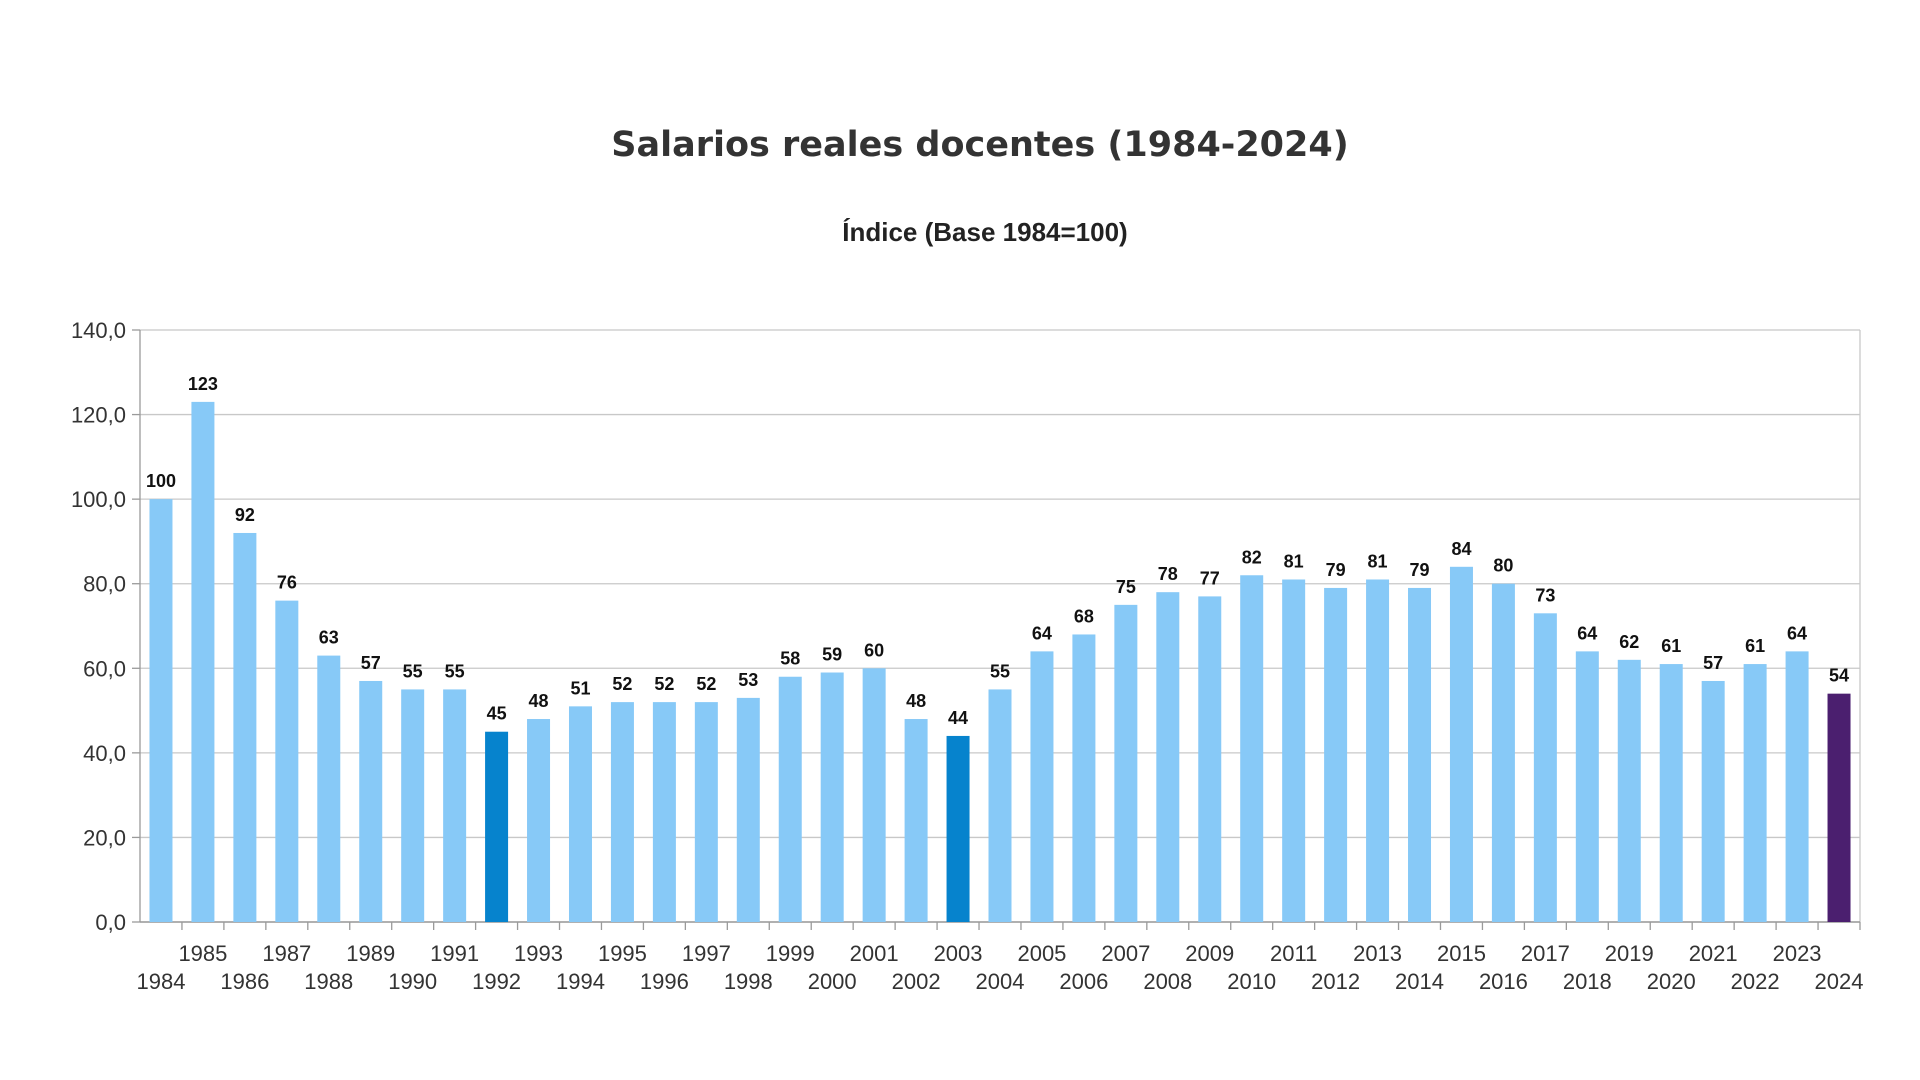 This screenshot has height=1080, width=1920. I want to click on data-label-2024: 54, so click(1839, 676).